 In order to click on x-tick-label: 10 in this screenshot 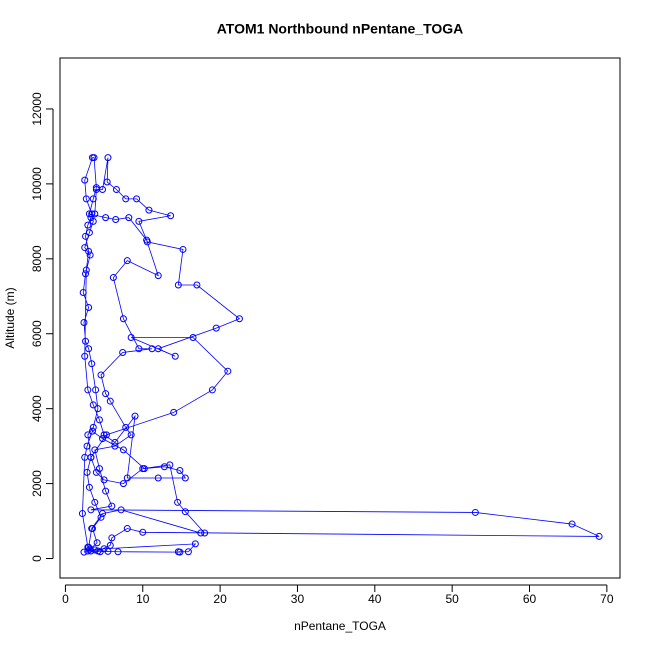, I will do `click(143, 599)`.